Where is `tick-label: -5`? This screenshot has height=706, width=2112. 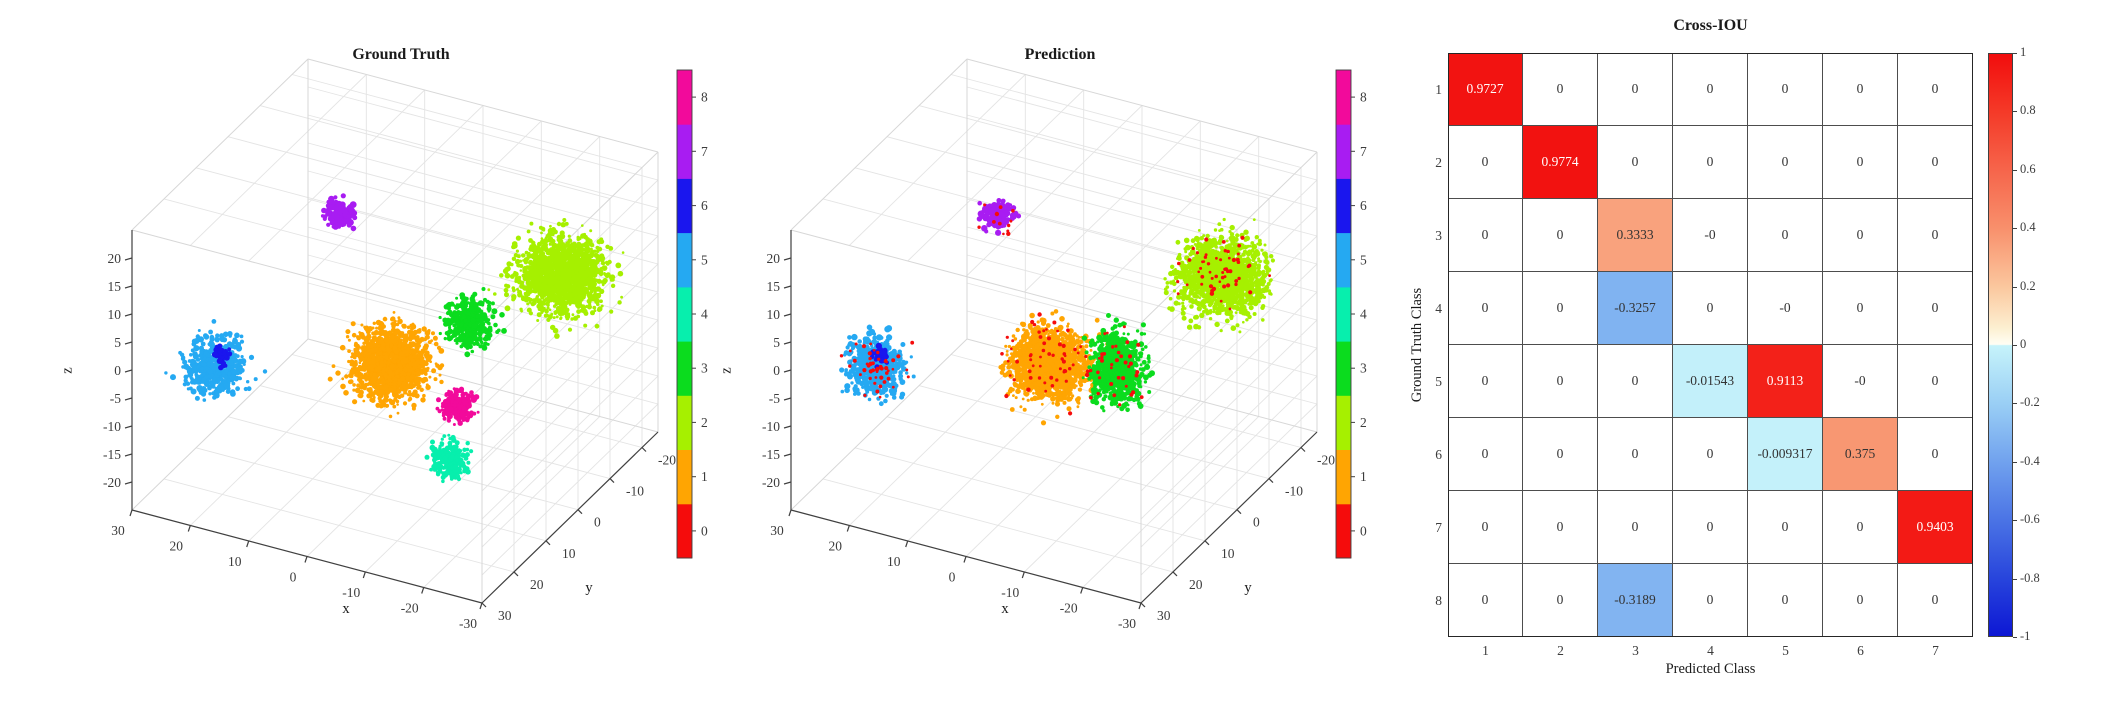
tick-label: -5 is located at coordinates (115, 398).